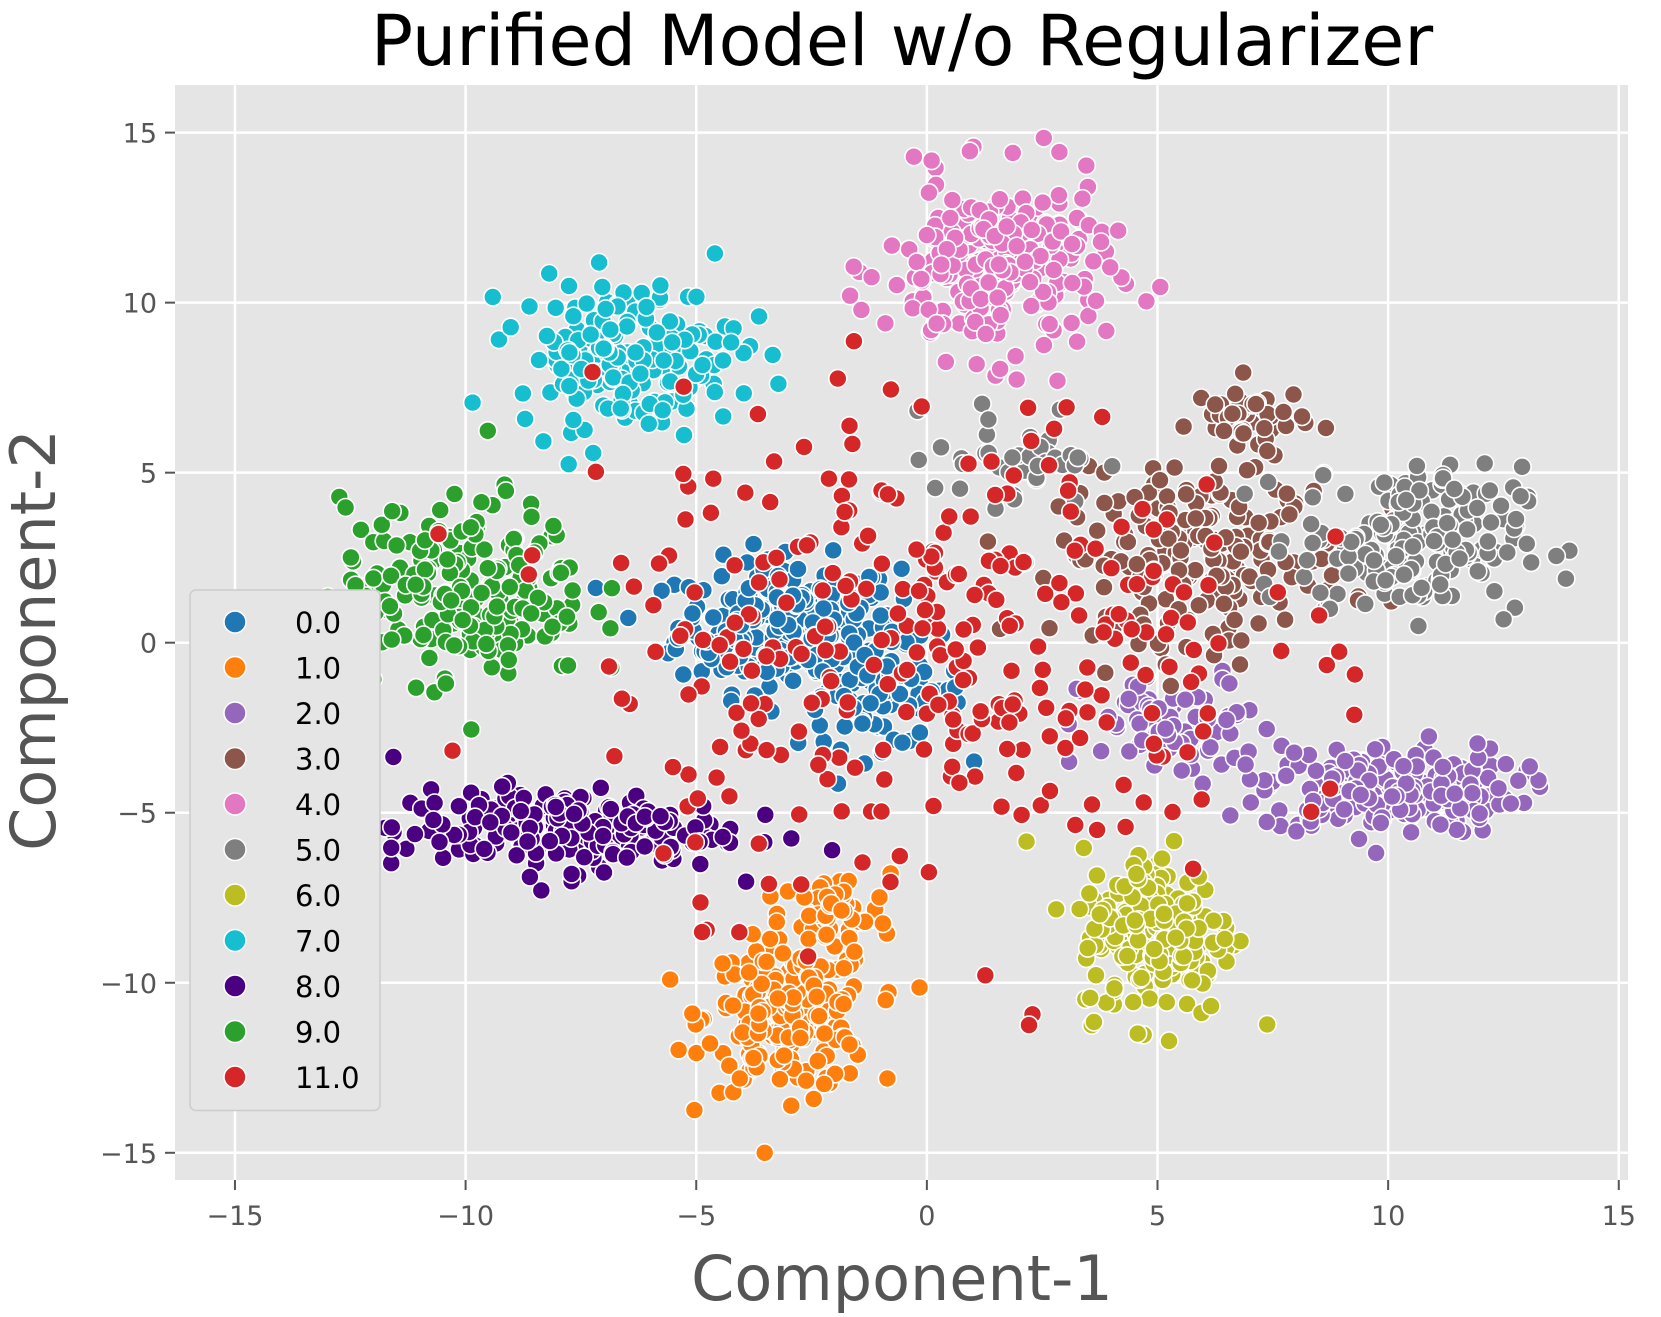  What do you see at coordinates (140, 304) in the screenshot?
I see `y-tick-label: 10` at bounding box center [140, 304].